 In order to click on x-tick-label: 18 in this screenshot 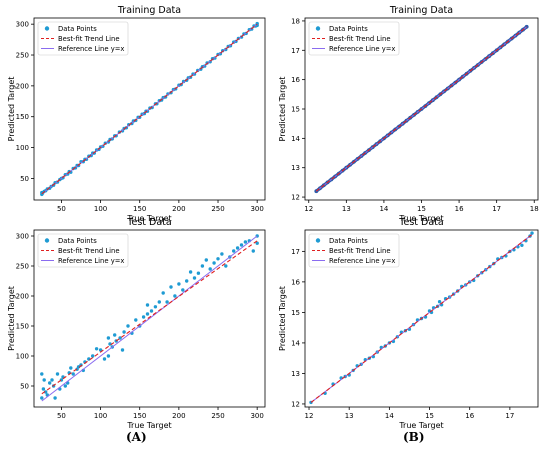, I will do `click(534, 209)`.